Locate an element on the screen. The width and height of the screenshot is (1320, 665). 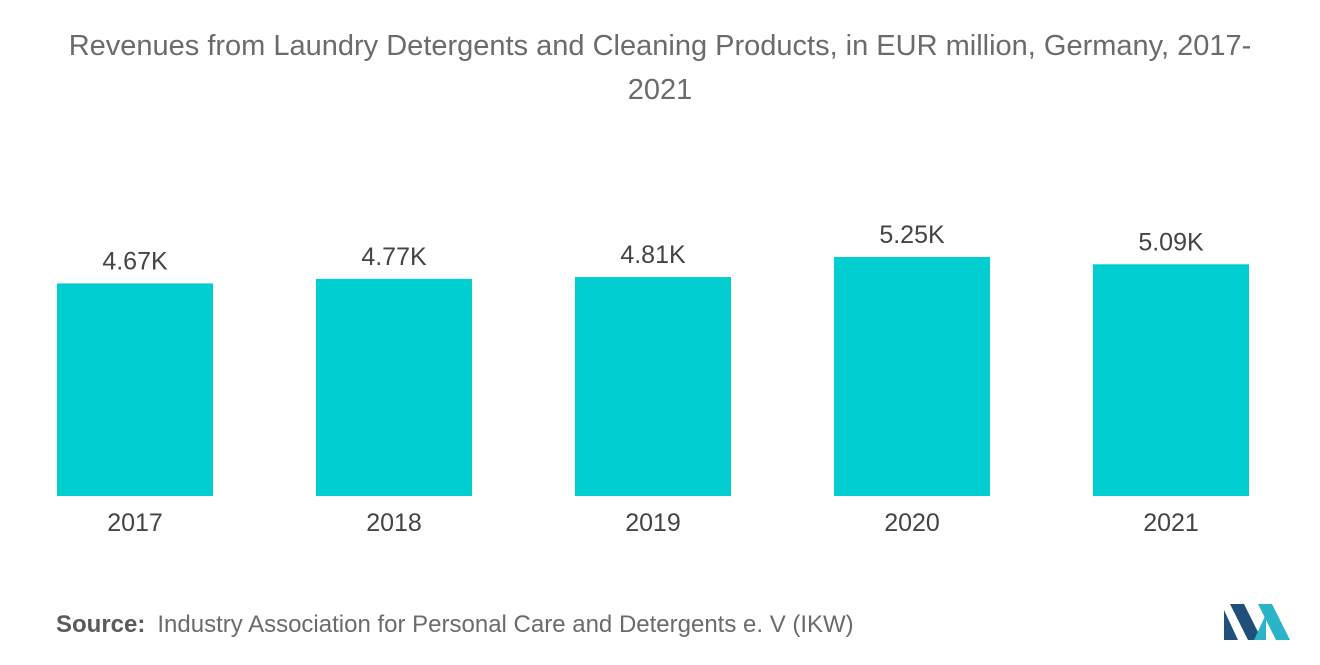
x-axis-tick-labels: 2017 2018 2019 2020 2021 is located at coordinates (653, 523).